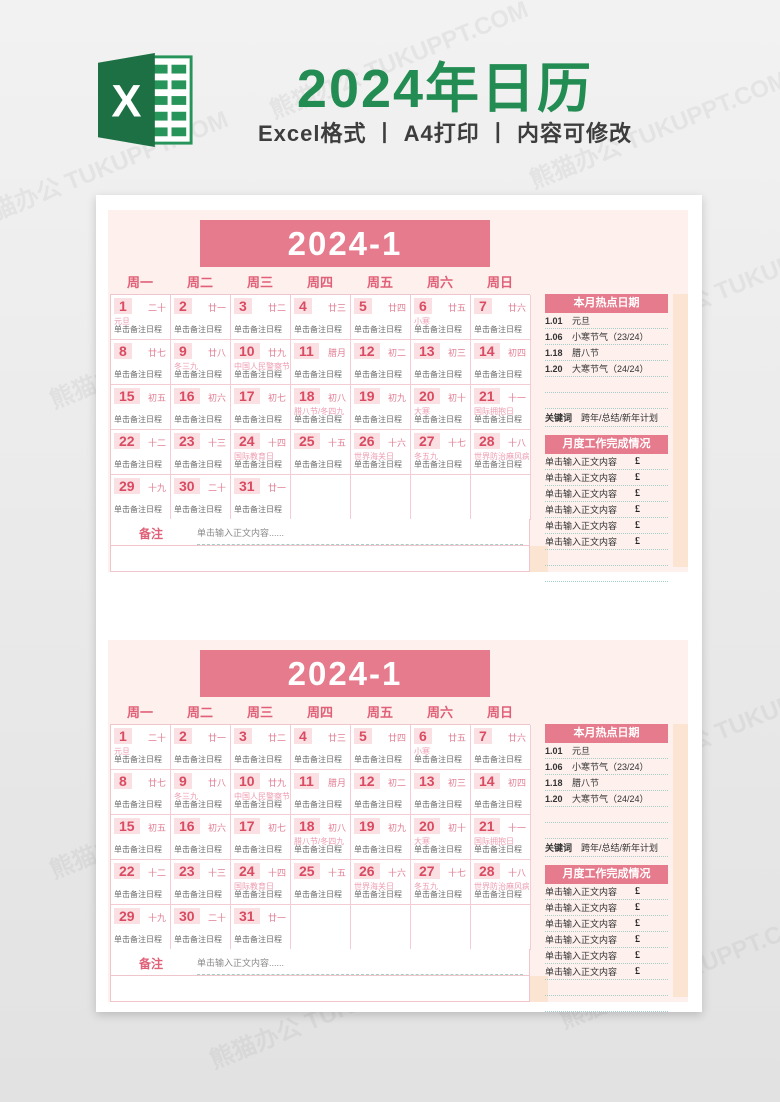 The width and height of the screenshot is (780, 1102). What do you see at coordinates (201, 837) in the screenshot?
I see `day-cell: 16 初六 单击备注日程` at bounding box center [201, 837].